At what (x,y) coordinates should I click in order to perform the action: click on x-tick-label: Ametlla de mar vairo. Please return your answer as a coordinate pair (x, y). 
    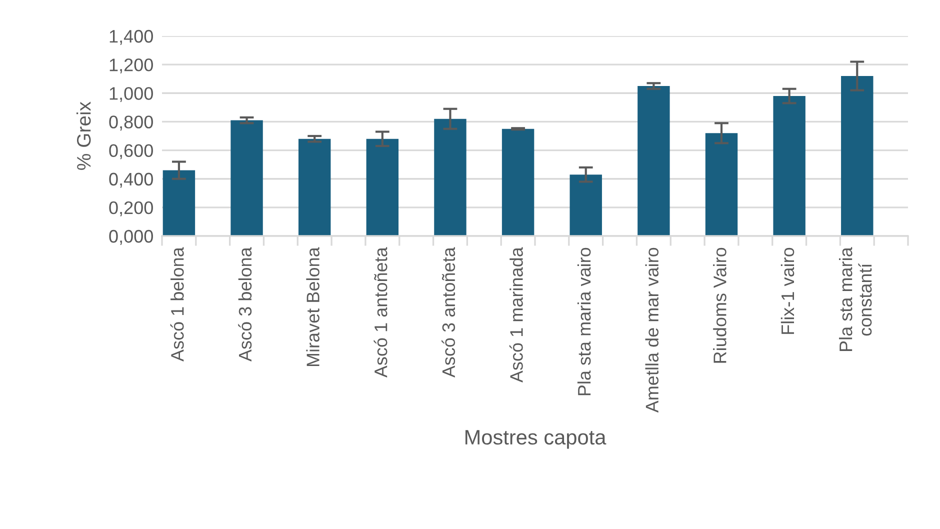
    Looking at the image, I should click on (652, 330).